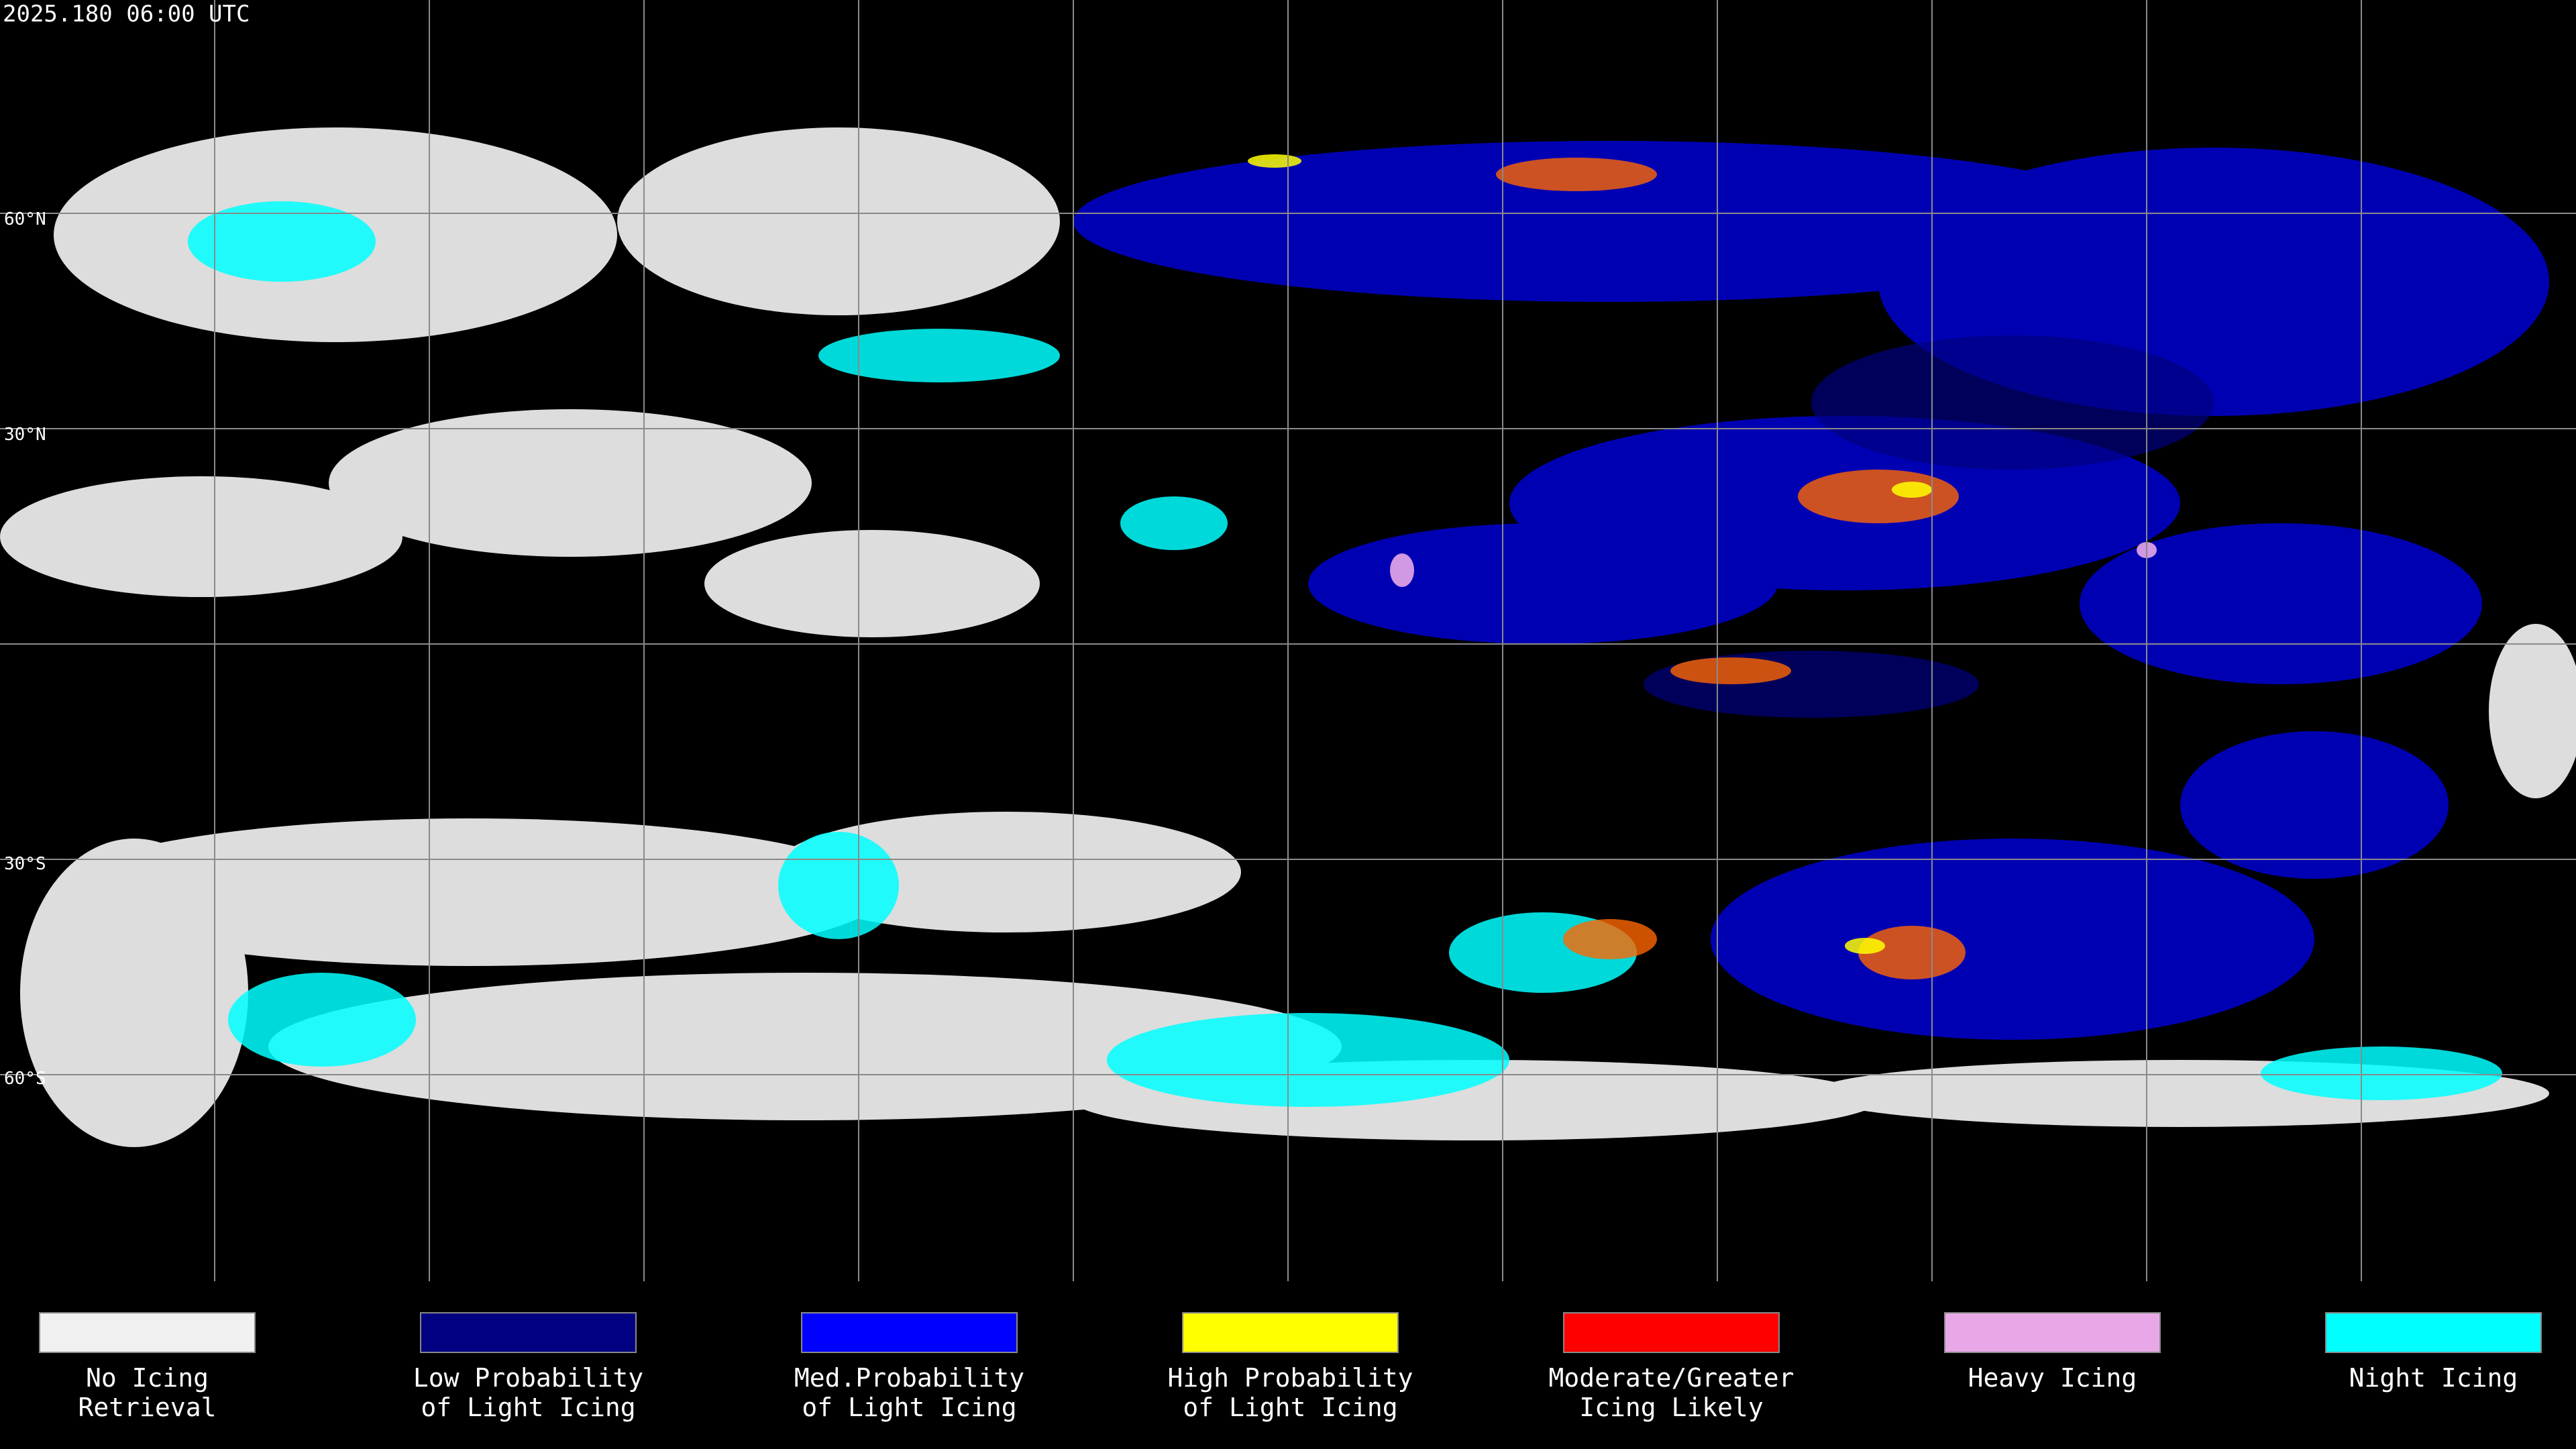  I want to click on legend-label: Icing Likely, so click(1671, 1407).